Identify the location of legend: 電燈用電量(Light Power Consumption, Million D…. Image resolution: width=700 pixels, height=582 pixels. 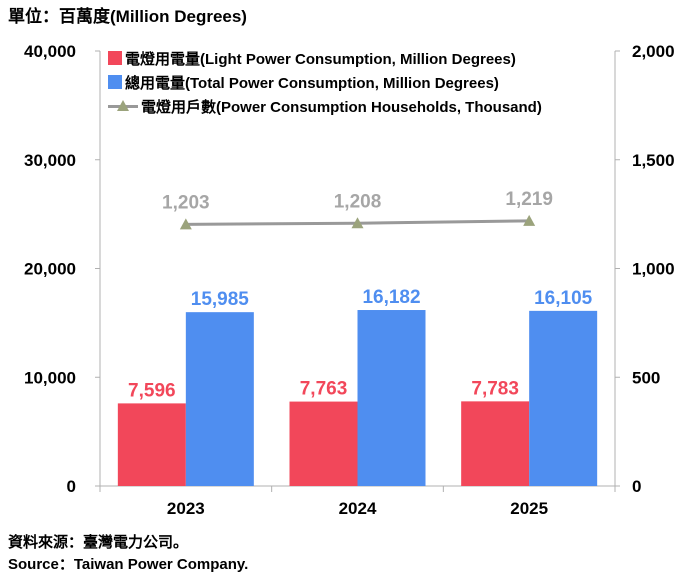
(325, 82).